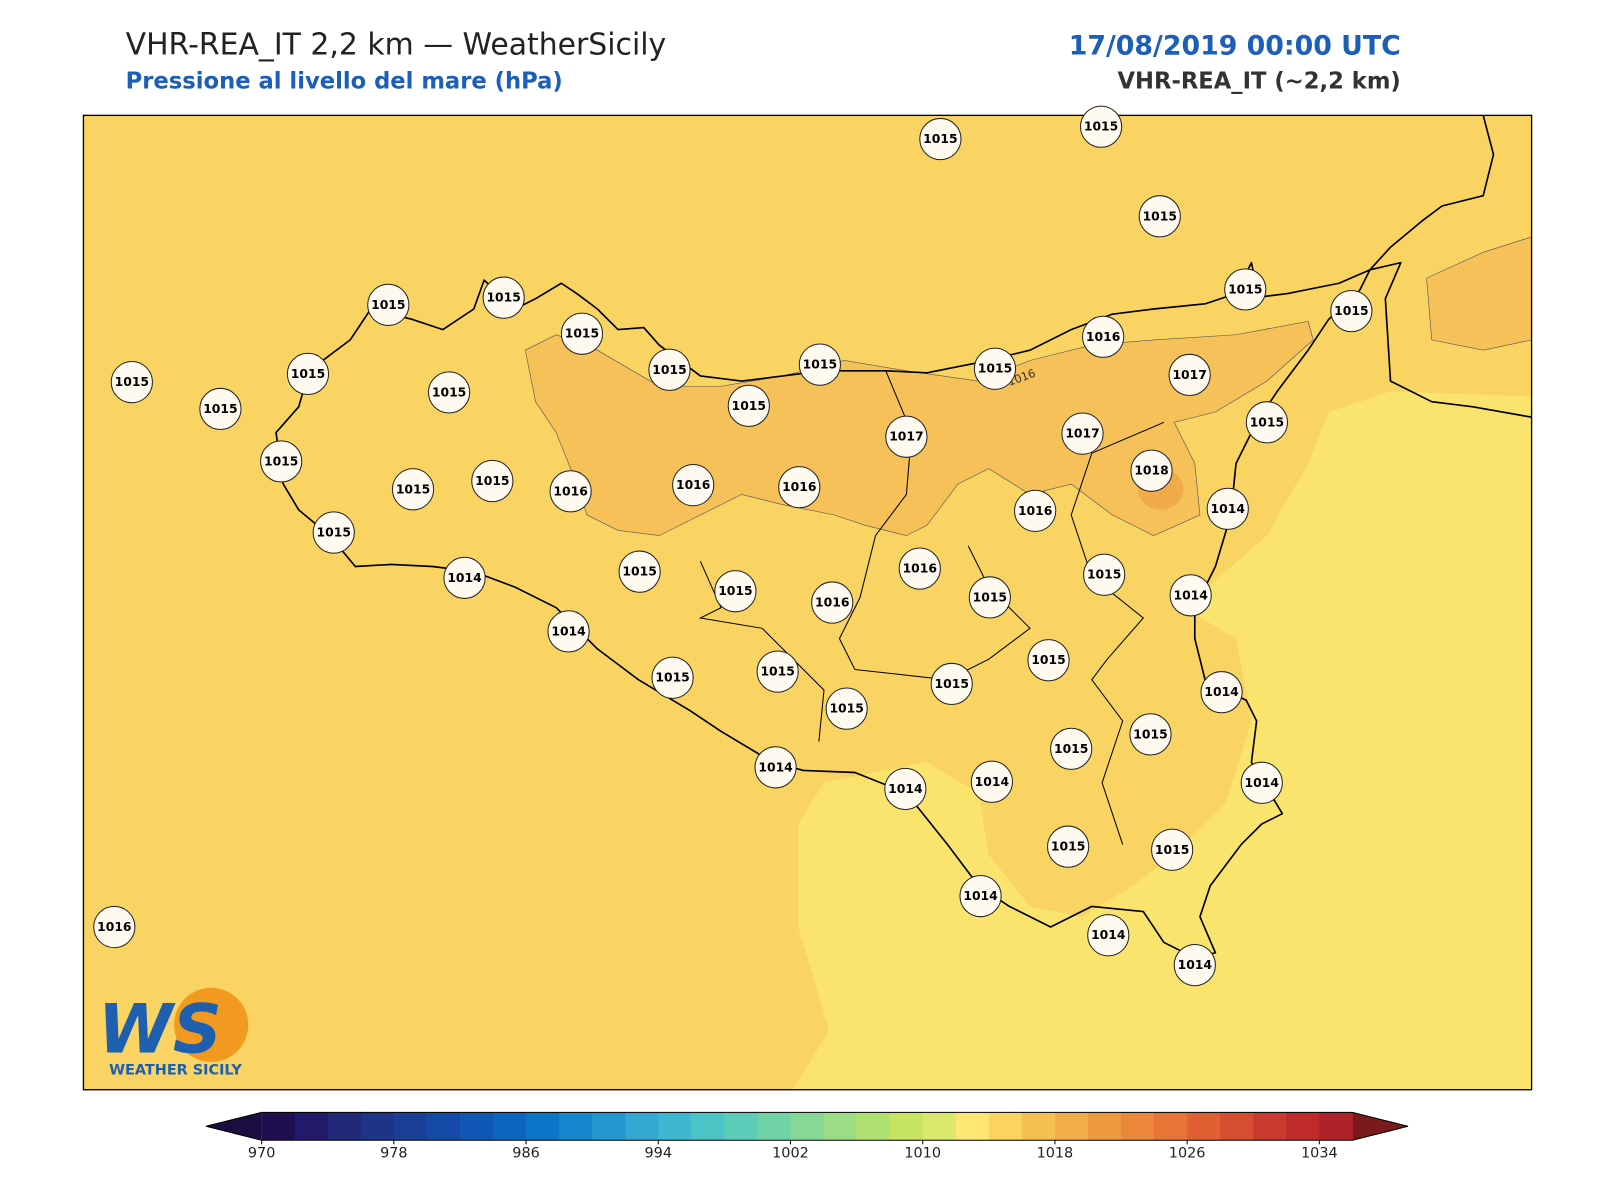 This screenshot has height=1200, width=1600. I want to click on colorbar-tick-label: 986, so click(526, 1154).